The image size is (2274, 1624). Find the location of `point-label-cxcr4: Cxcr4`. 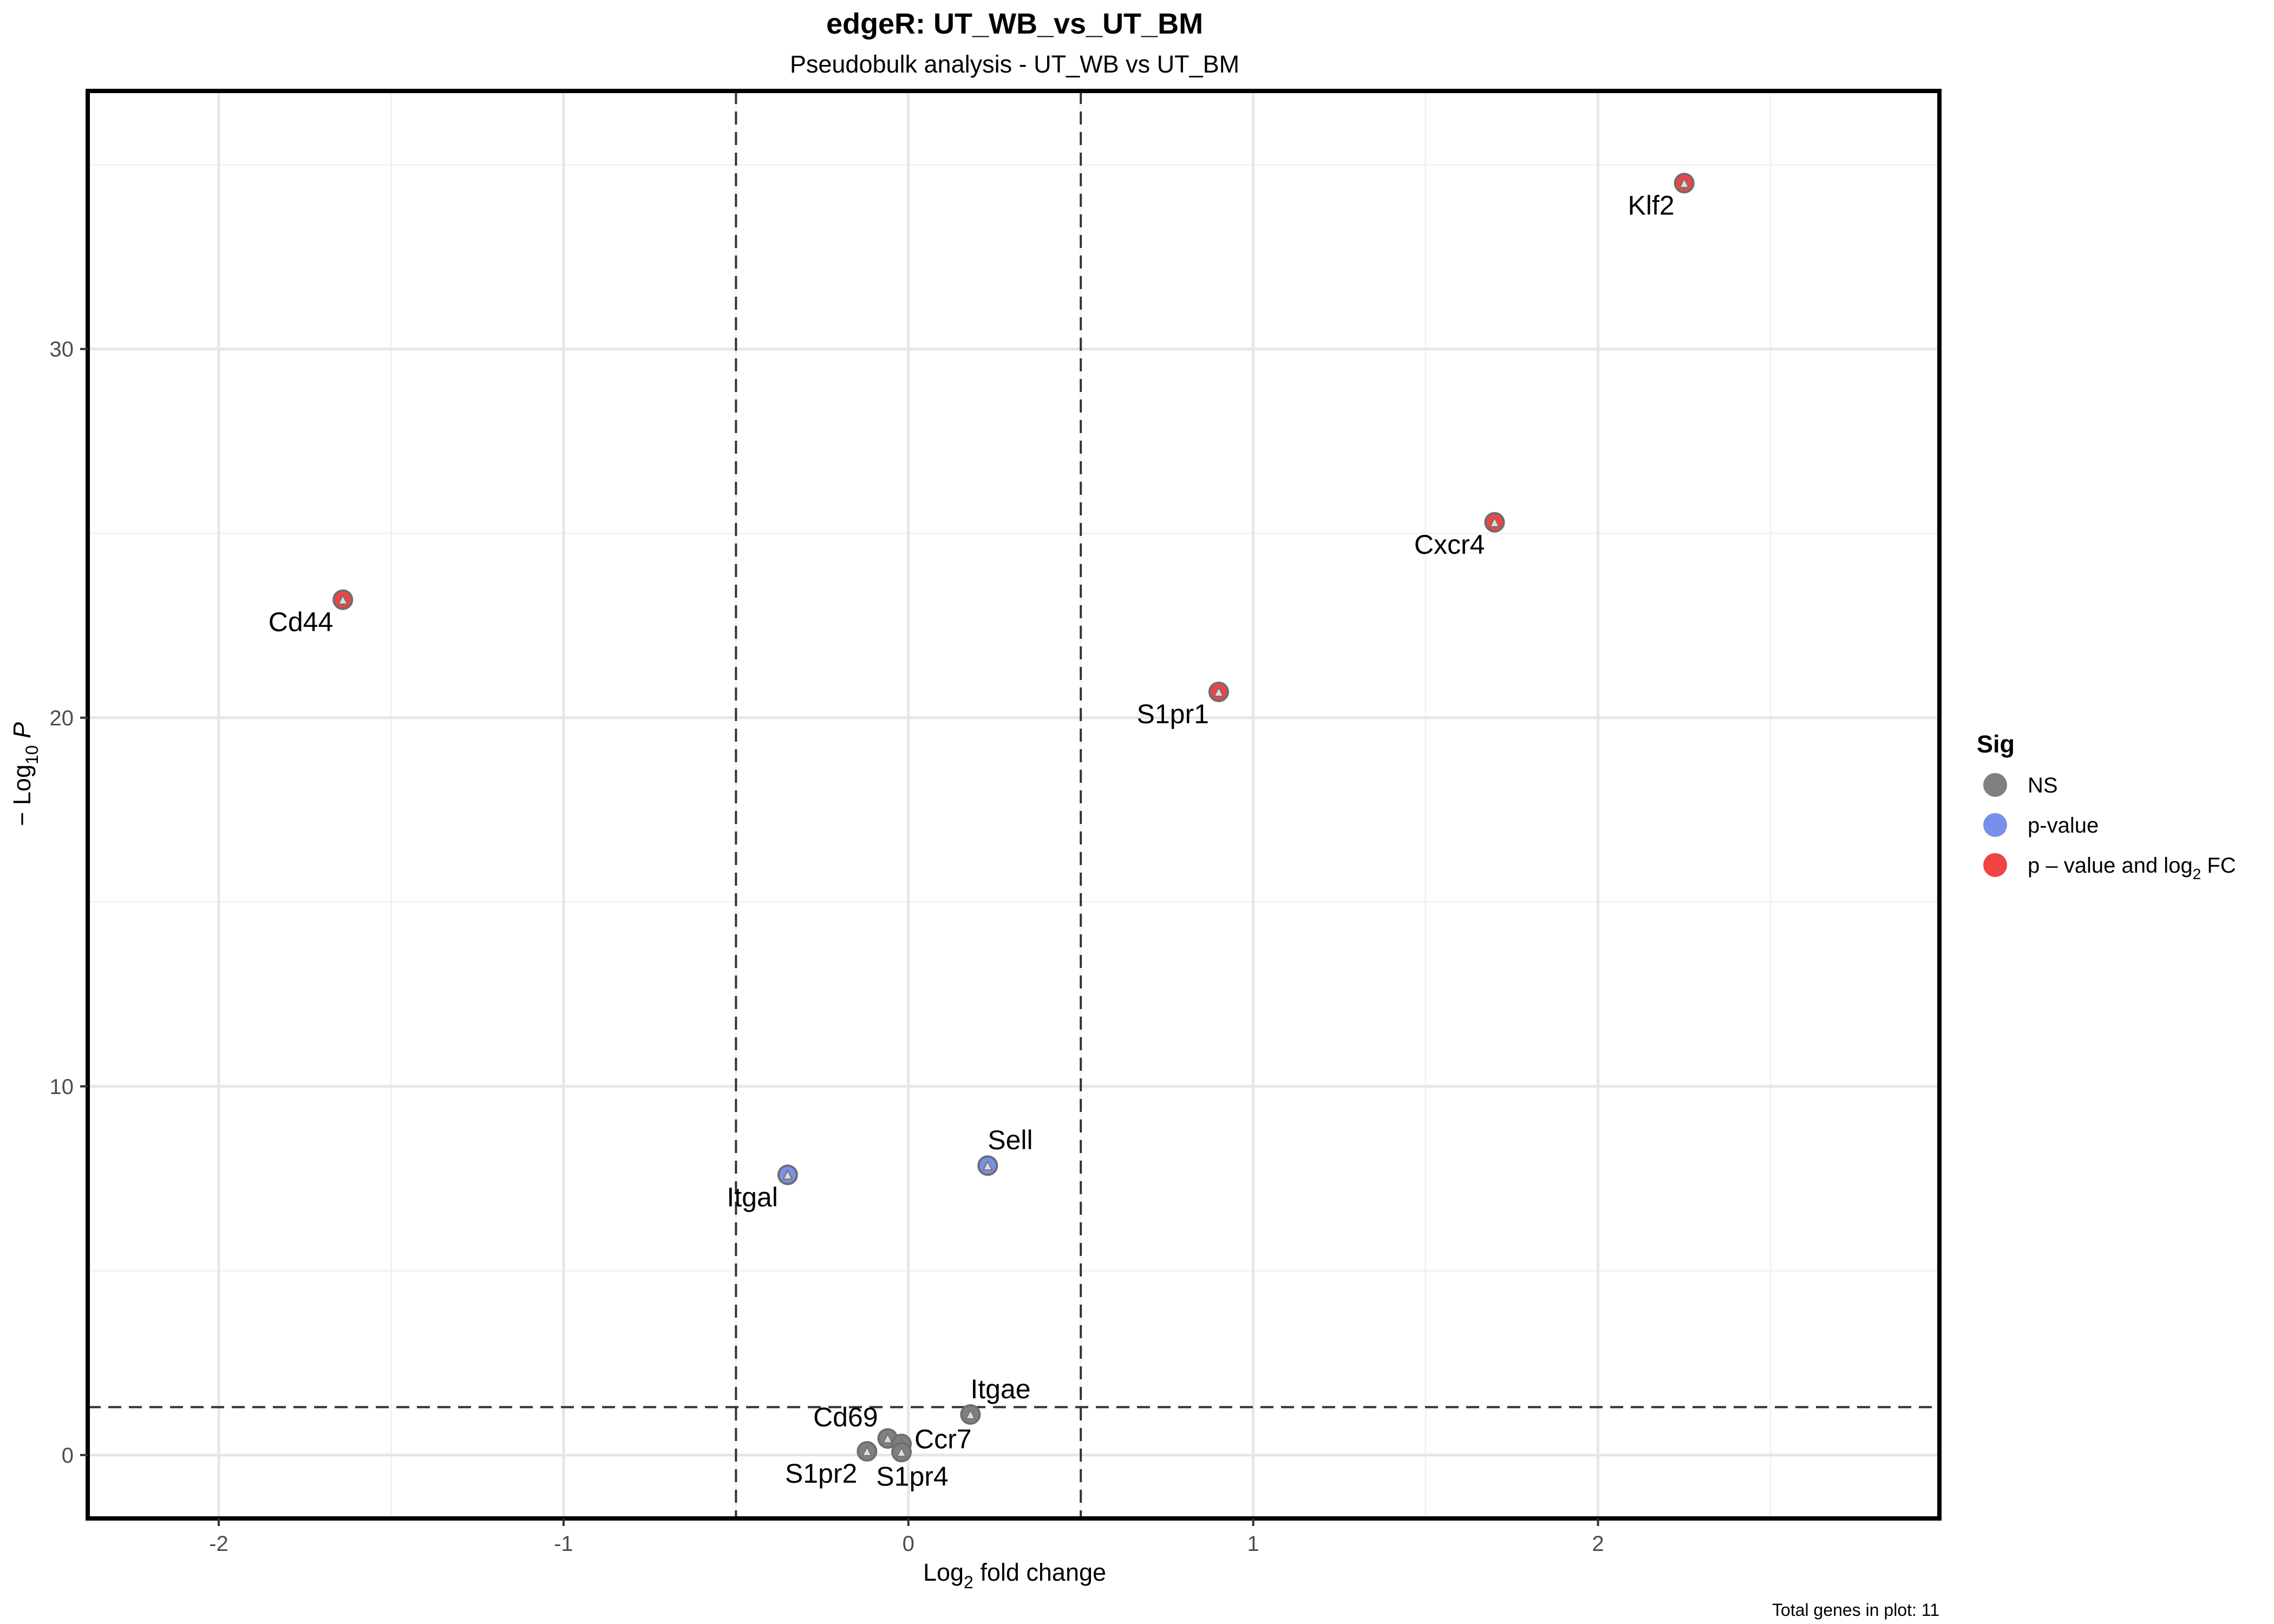

point-label-cxcr4: Cxcr4 is located at coordinates (1450, 544).